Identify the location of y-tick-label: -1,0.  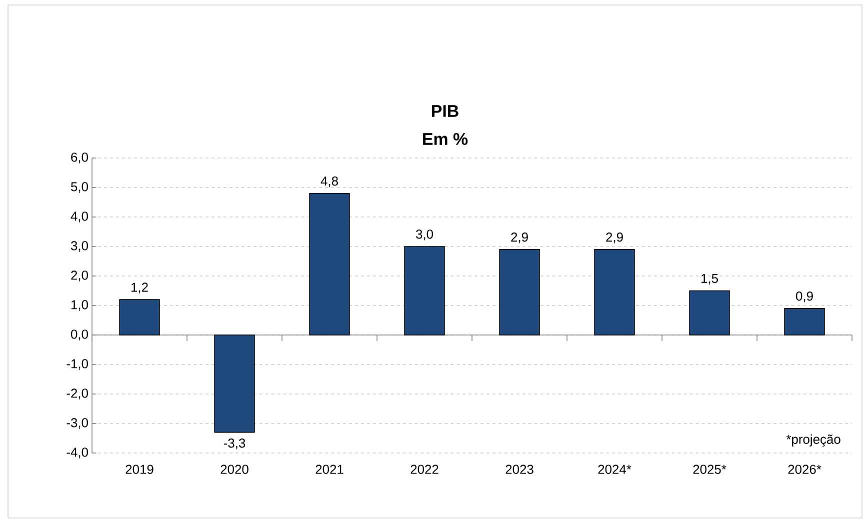
(77, 364).